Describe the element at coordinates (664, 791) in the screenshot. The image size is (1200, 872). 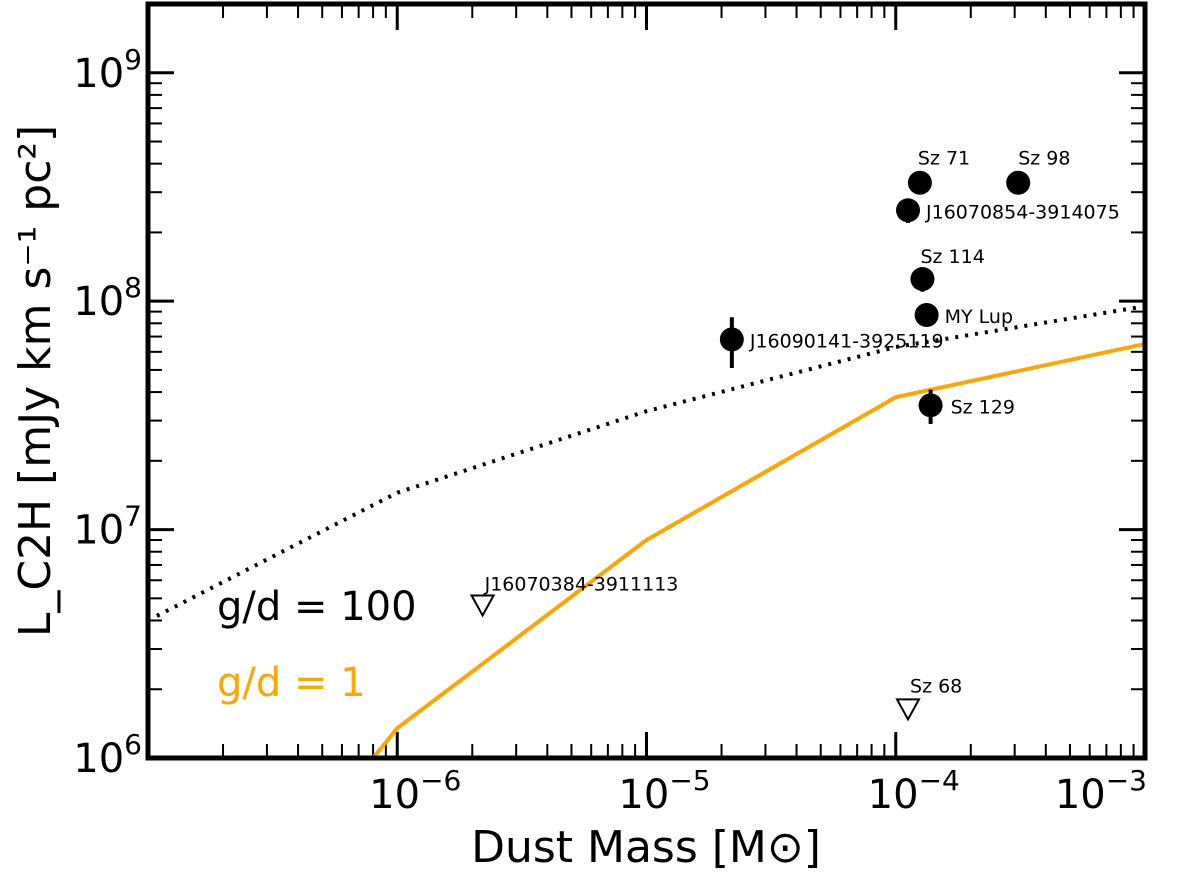
I see `x-tick-label: 10⁻⁵` at that location.